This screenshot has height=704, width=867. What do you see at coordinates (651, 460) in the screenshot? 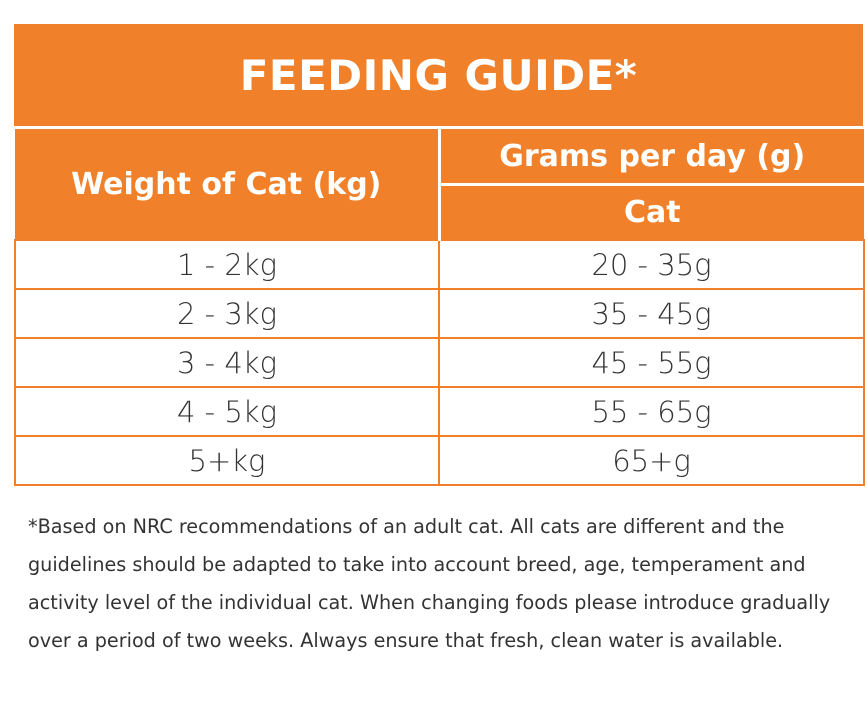
I see `grams-cell: 65+g` at bounding box center [651, 460].